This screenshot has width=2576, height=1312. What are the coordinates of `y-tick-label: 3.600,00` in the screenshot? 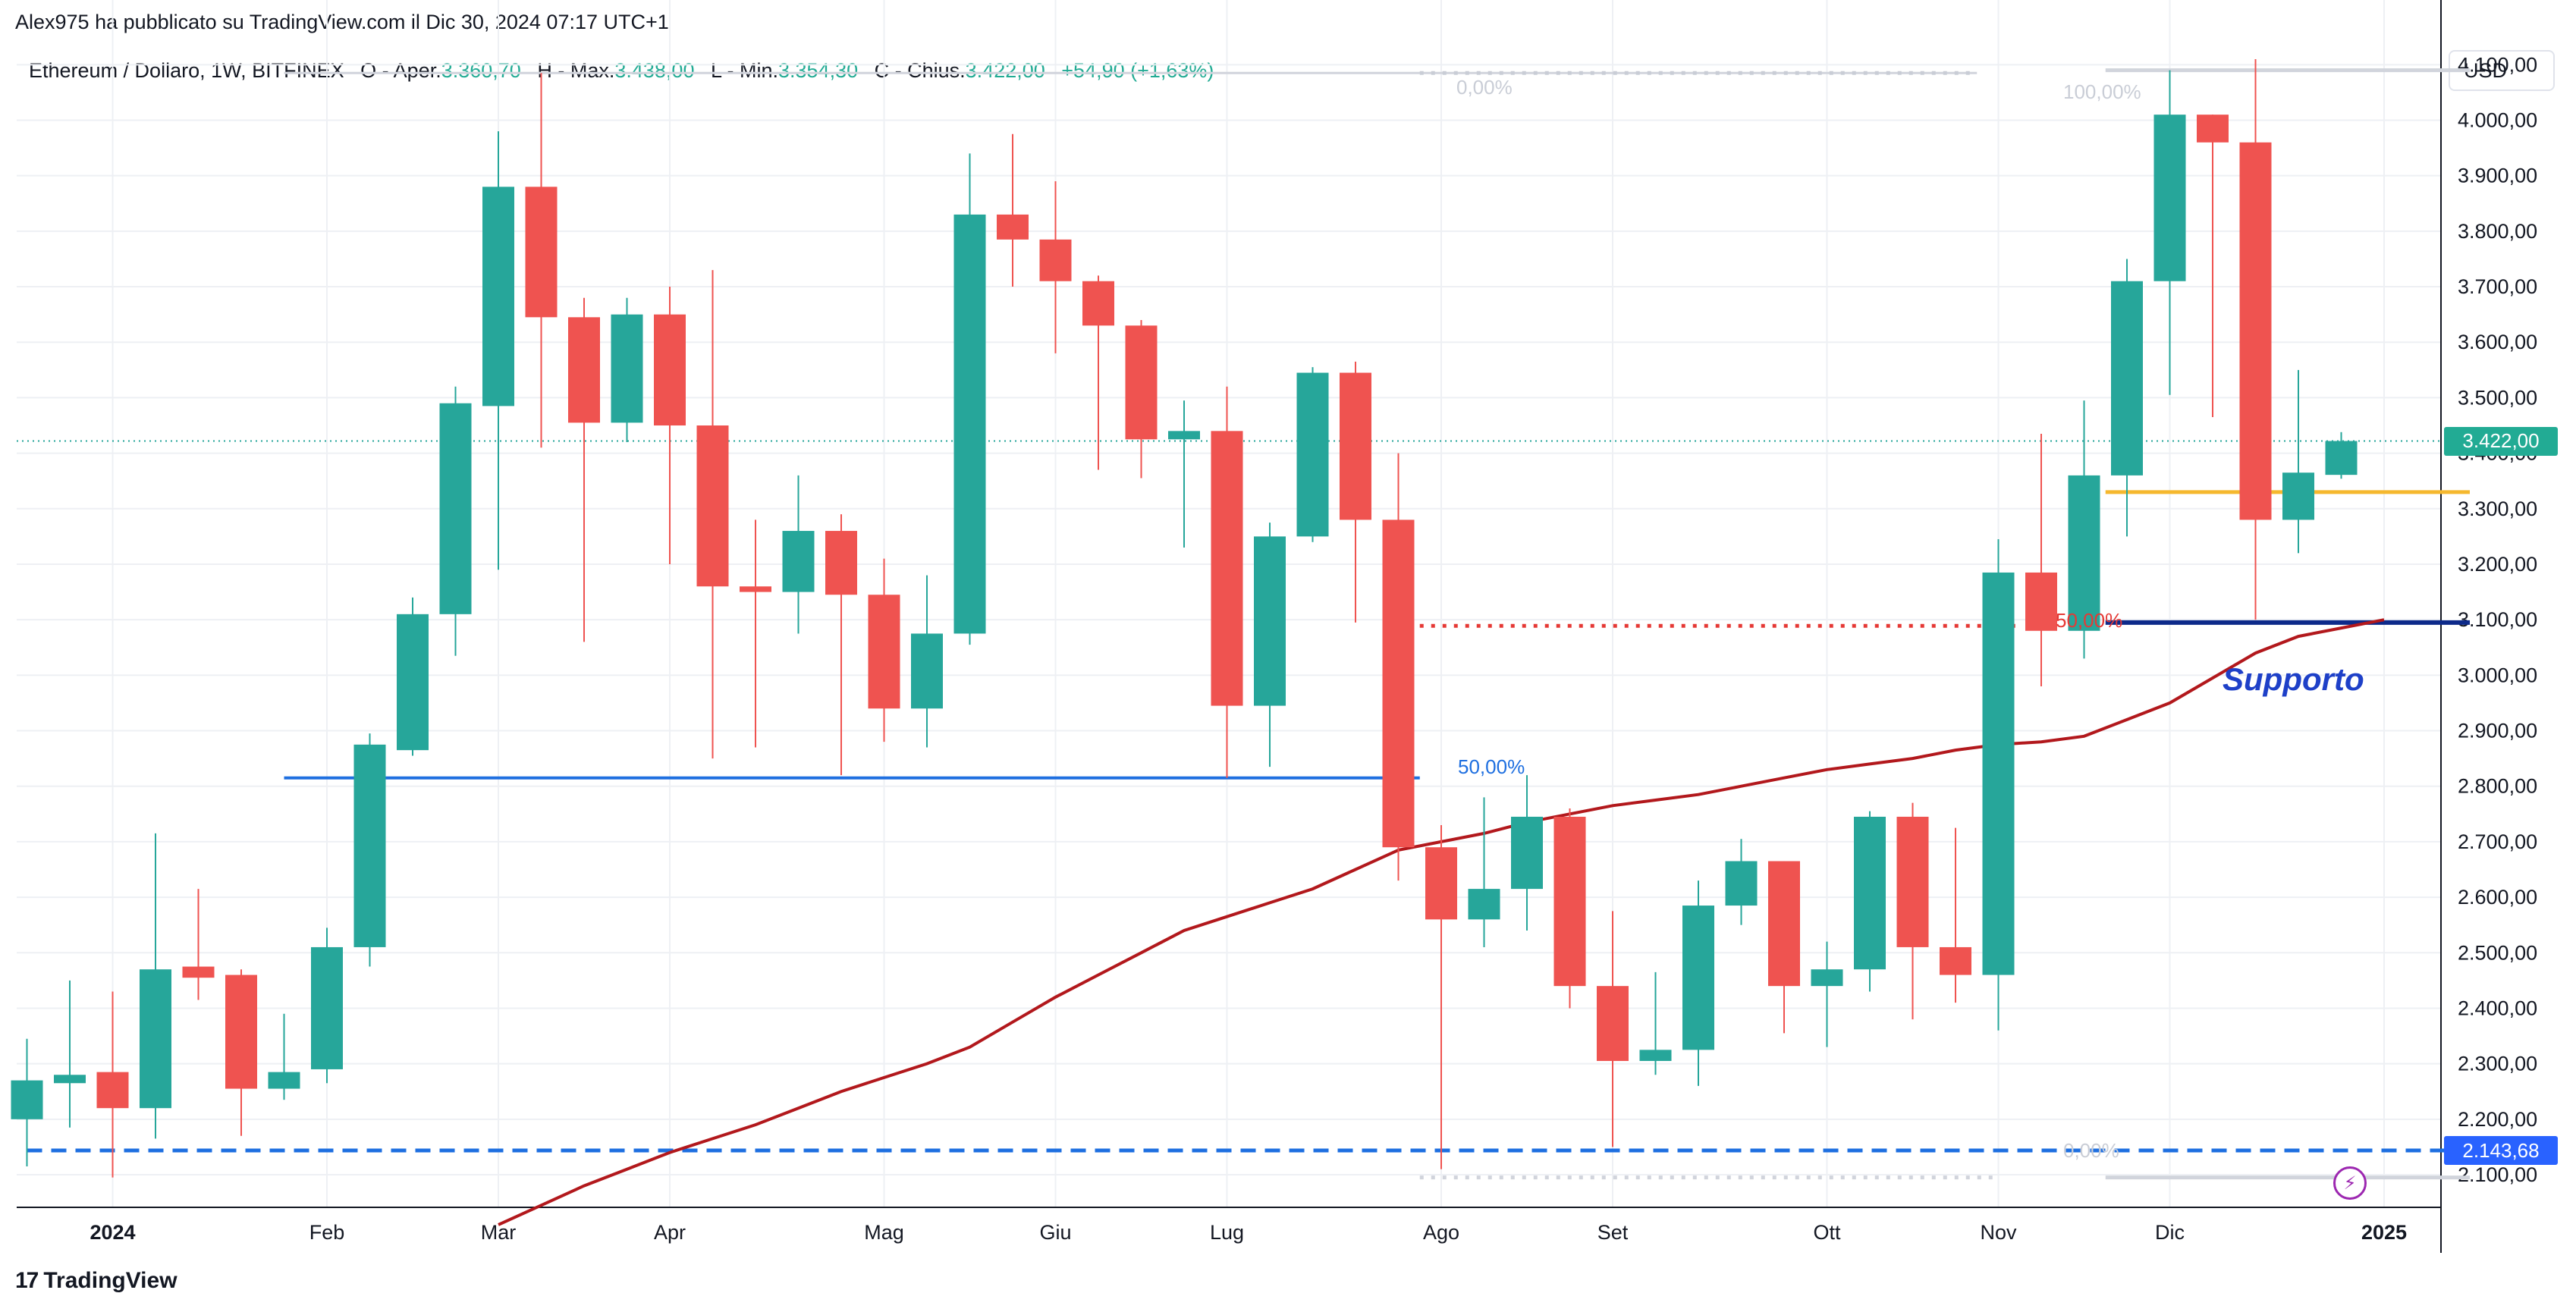 It's located at (2497, 342).